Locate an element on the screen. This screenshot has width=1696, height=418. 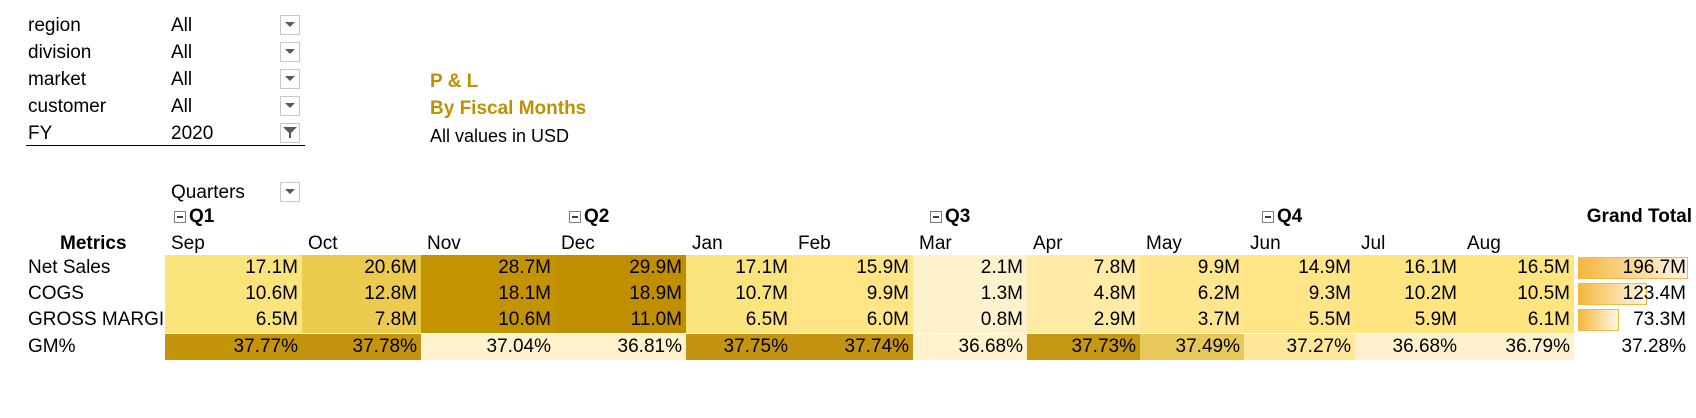
value-cell: 4.8M is located at coordinates (1083, 294).